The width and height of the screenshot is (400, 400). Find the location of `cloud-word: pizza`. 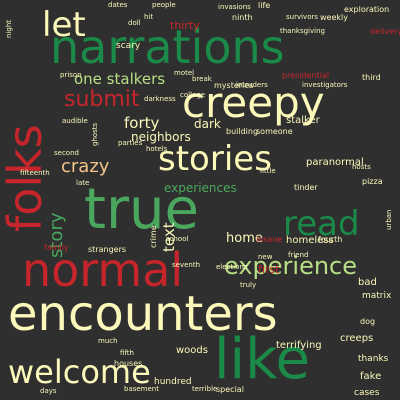

cloud-word: pizza is located at coordinates (372, 181).